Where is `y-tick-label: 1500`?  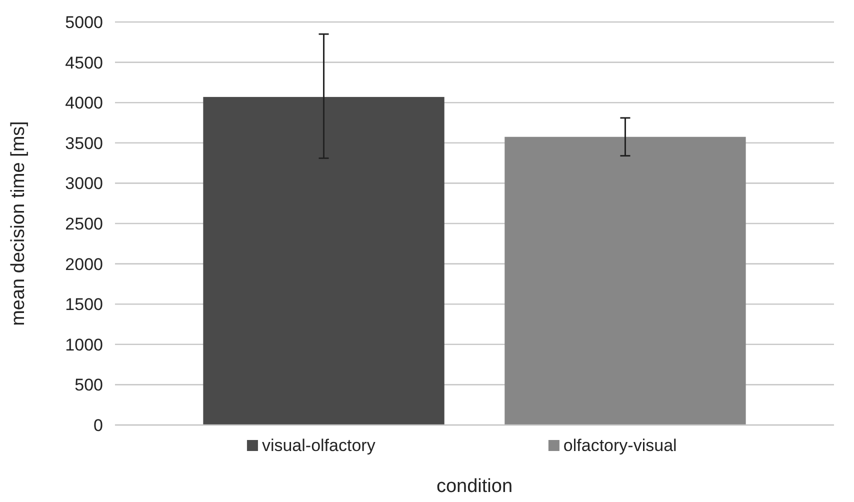
y-tick-label: 1500 is located at coordinates (84, 304).